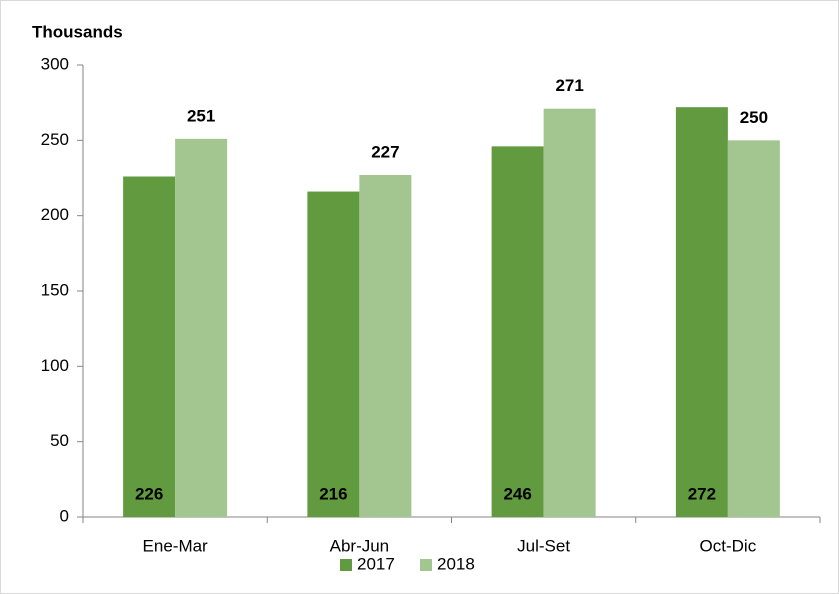 This screenshot has height=594, width=839. What do you see at coordinates (55, 365) in the screenshot?
I see `y-tick-label: 100` at bounding box center [55, 365].